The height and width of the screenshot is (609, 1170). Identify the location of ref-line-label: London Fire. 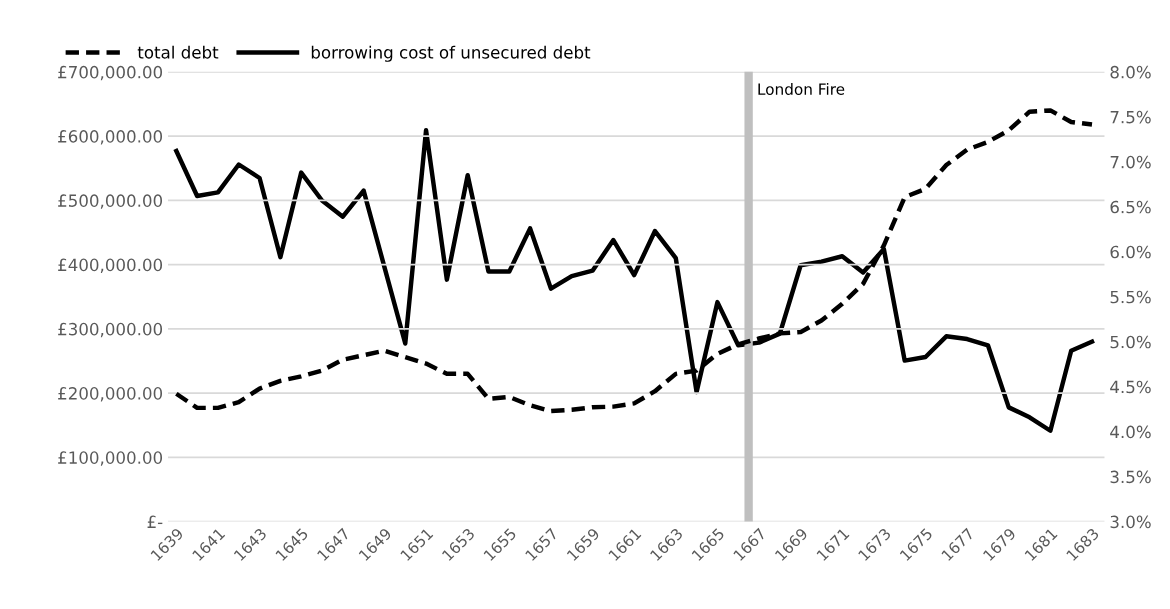
(801, 89).